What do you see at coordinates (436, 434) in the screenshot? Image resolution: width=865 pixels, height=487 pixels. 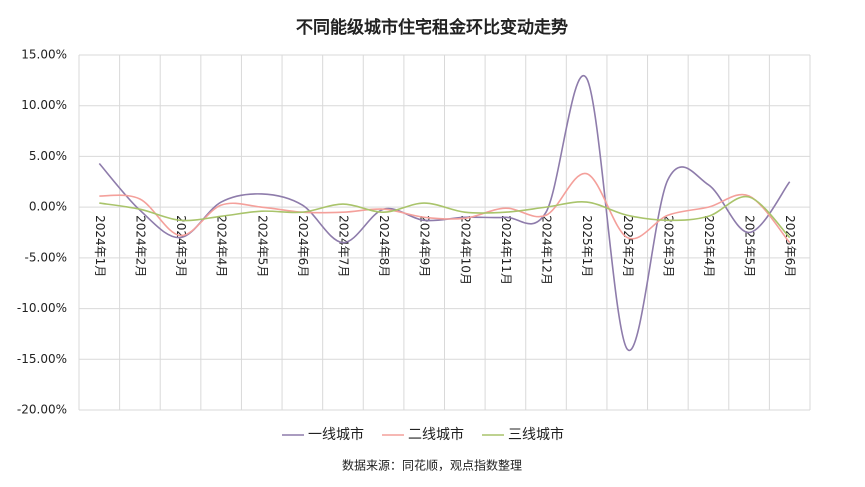 I see `legend-label: 二线城市` at bounding box center [436, 434].